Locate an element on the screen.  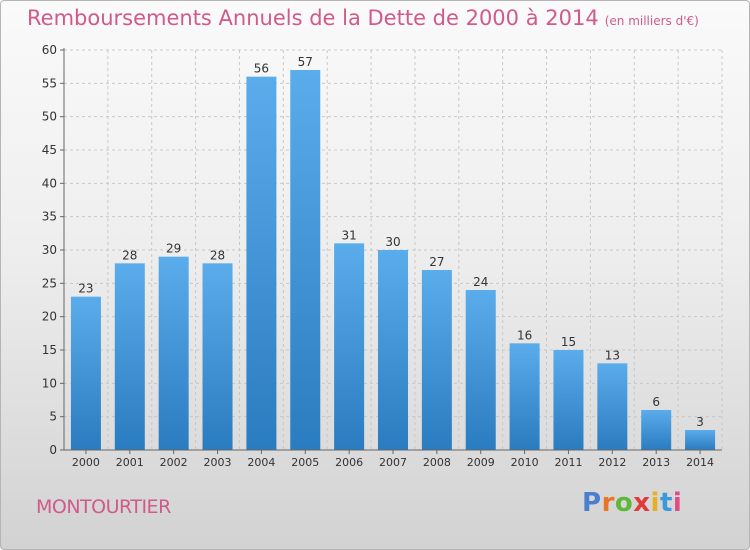
data-label: 13 is located at coordinates (612, 355).